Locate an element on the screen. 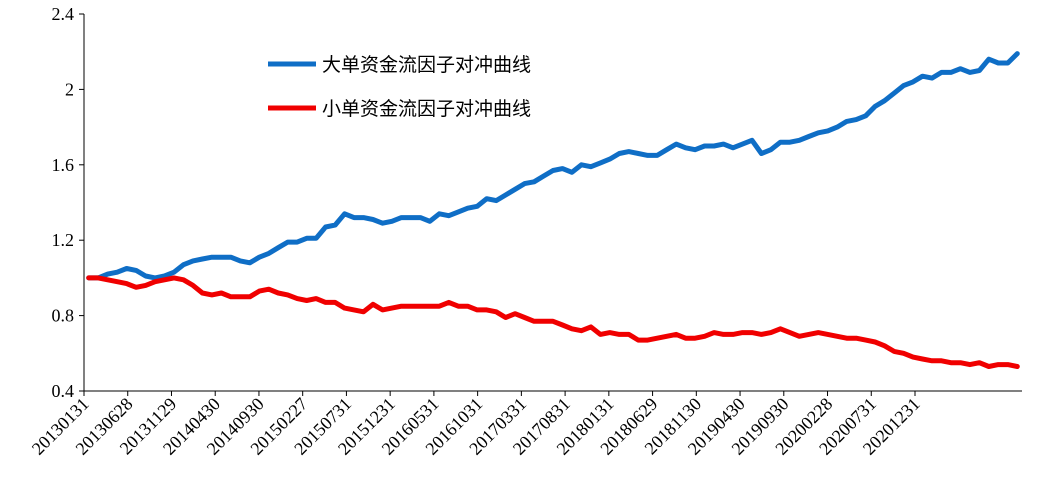 The width and height of the screenshot is (1038, 501). y-axis: 0.4 0.8 1.2 1.6 2 2.4 is located at coordinates (68, 202).